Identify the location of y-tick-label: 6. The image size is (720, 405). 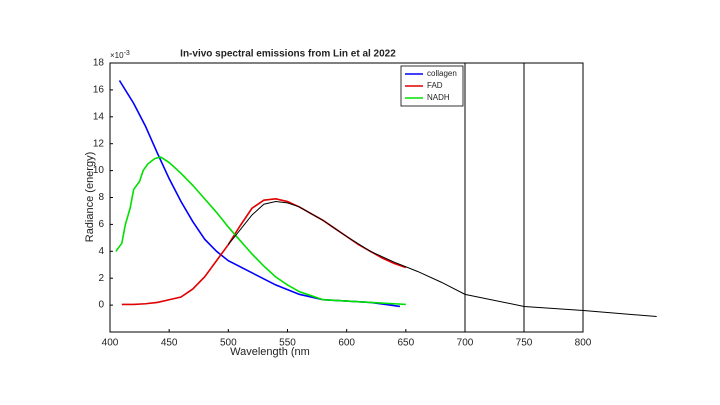
(101, 224).